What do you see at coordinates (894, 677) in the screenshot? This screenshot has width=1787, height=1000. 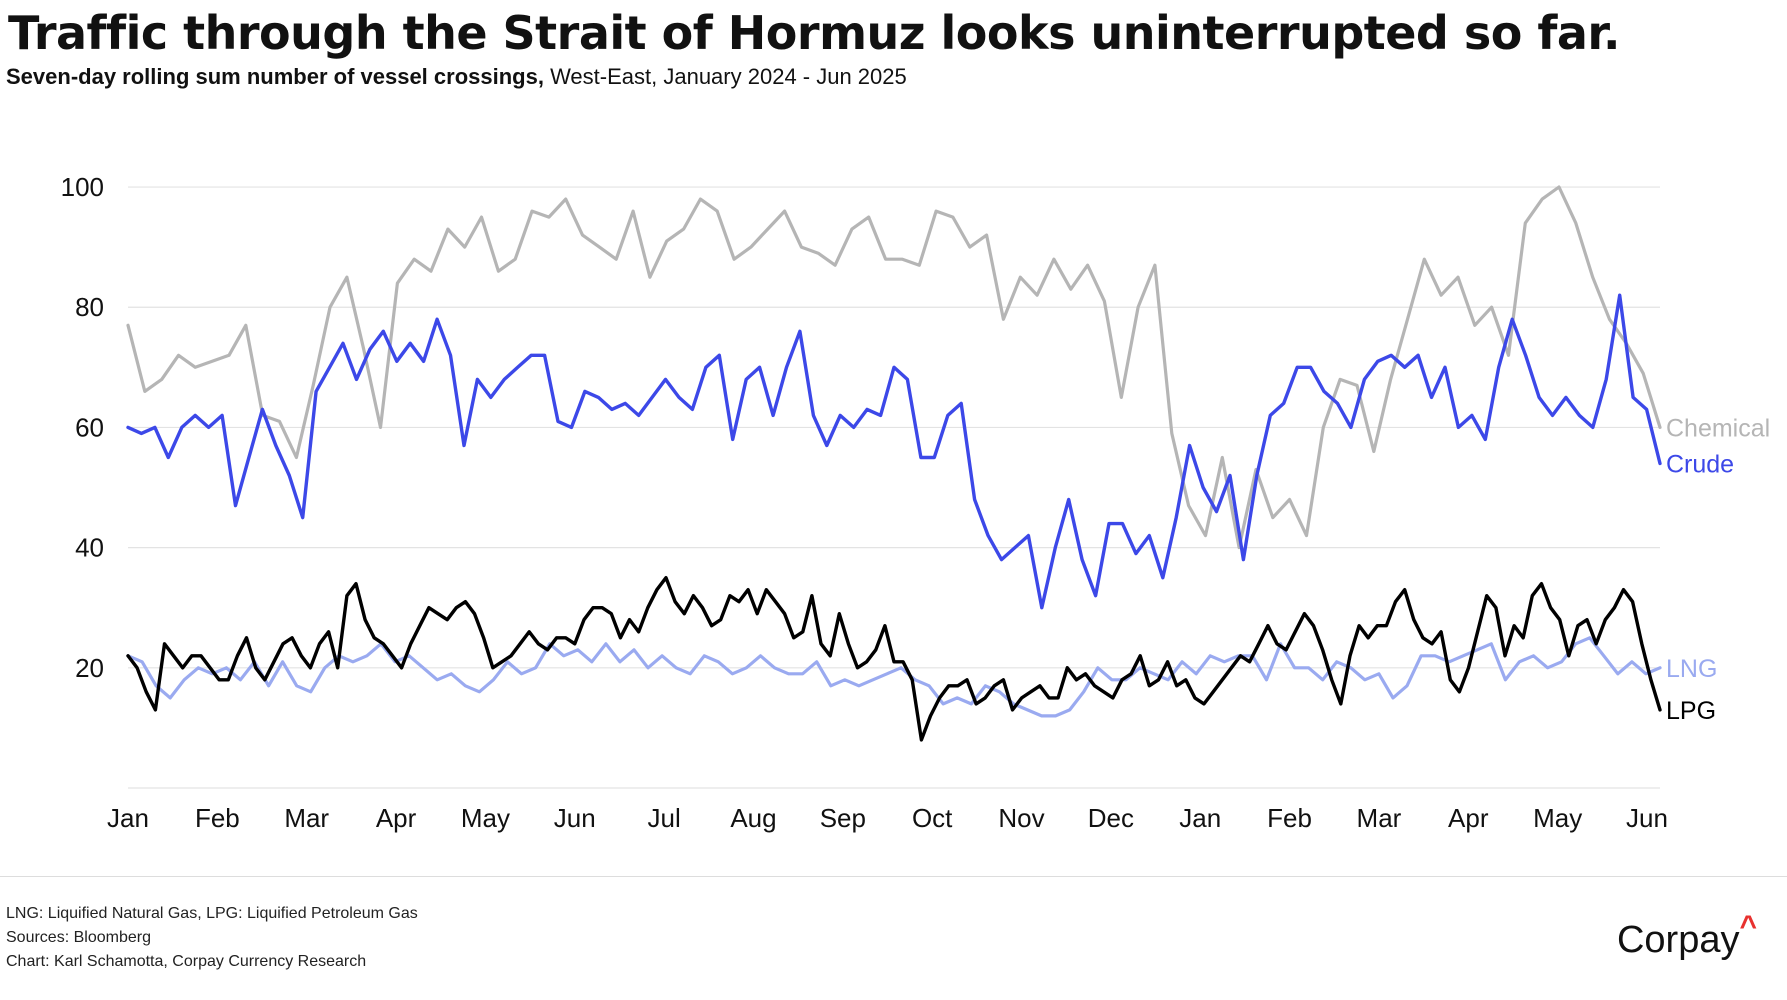 I see `series-line-lng` at bounding box center [894, 677].